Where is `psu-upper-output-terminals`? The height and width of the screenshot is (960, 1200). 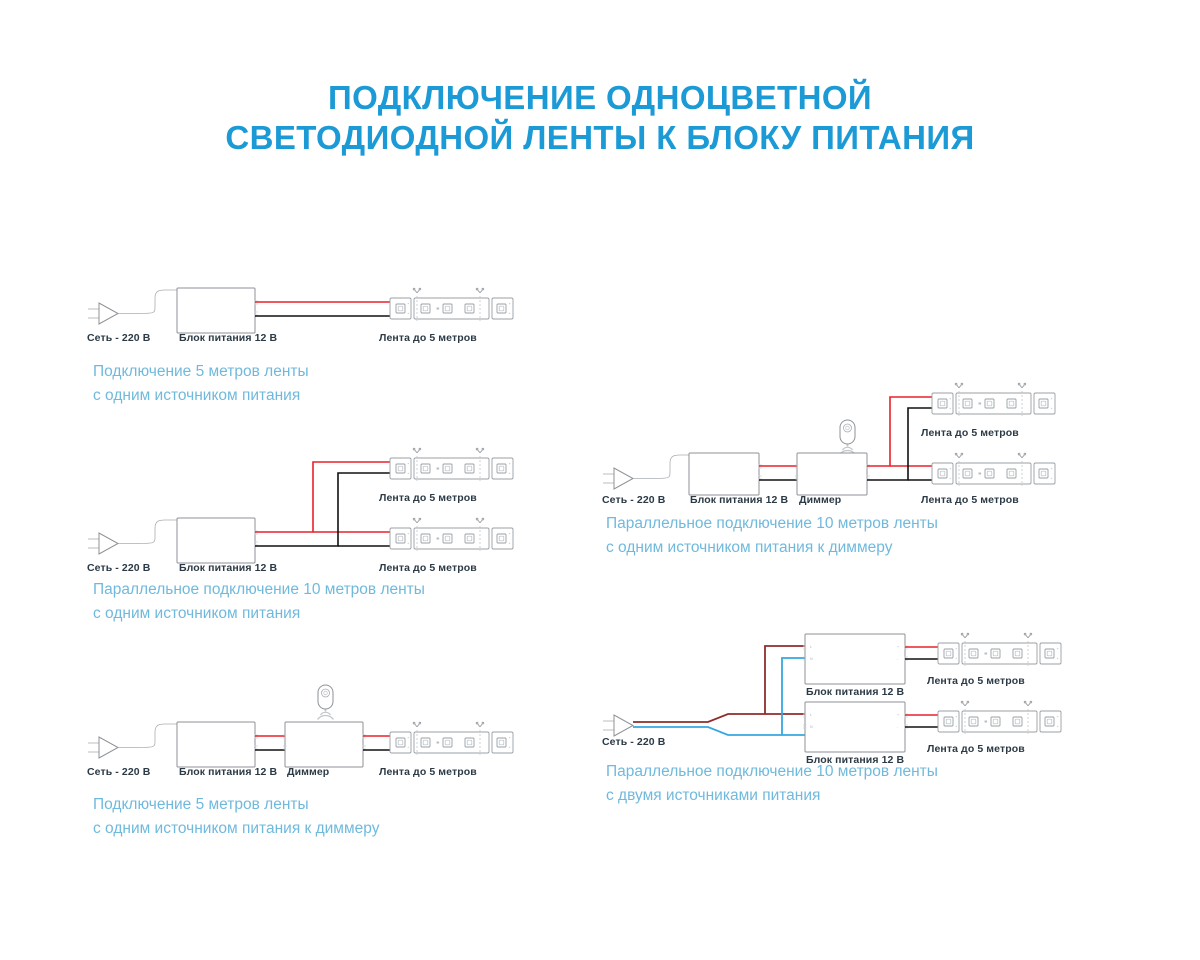 psu-upper-output-terminals is located at coordinates (906, 653).